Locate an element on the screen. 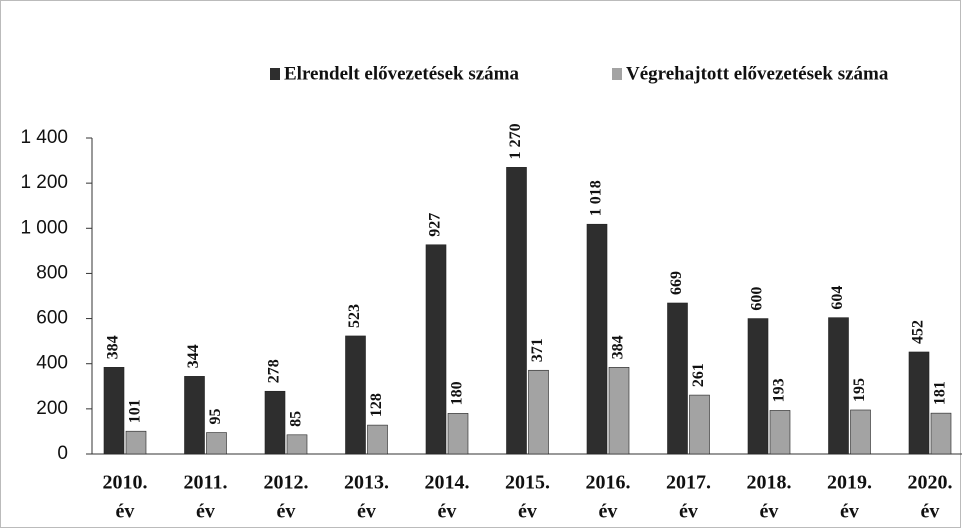 The height and width of the screenshot is (529, 962). x-tick-label: 2020. is located at coordinates (930, 483).